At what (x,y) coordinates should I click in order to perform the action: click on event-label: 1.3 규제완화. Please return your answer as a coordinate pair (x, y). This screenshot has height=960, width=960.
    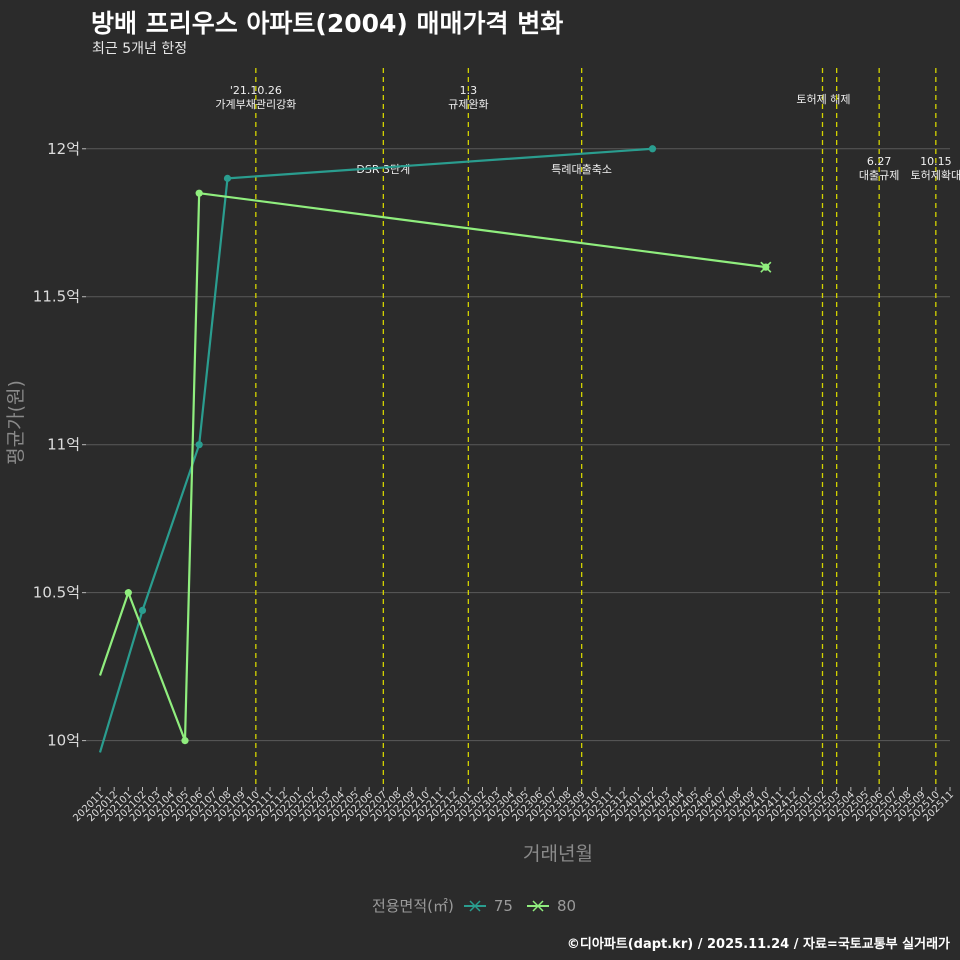
    Looking at the image, I should click on (468, 97).